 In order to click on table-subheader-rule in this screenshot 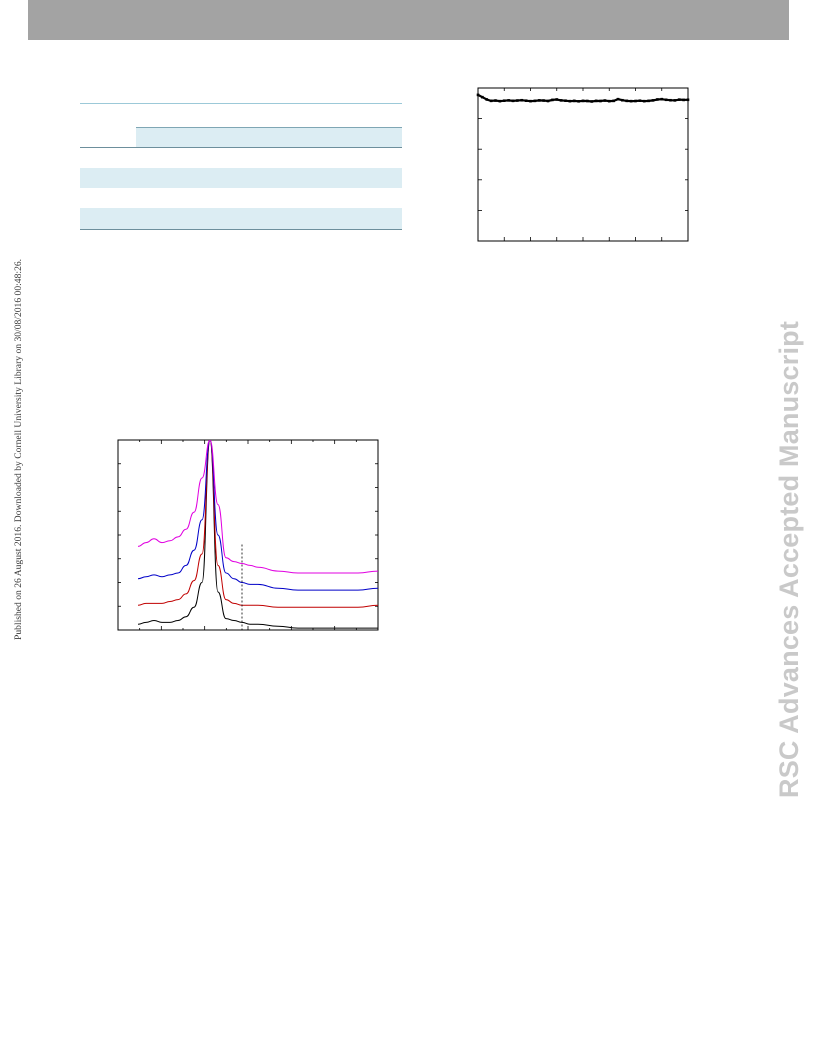, I will do `click(269, 127)`.